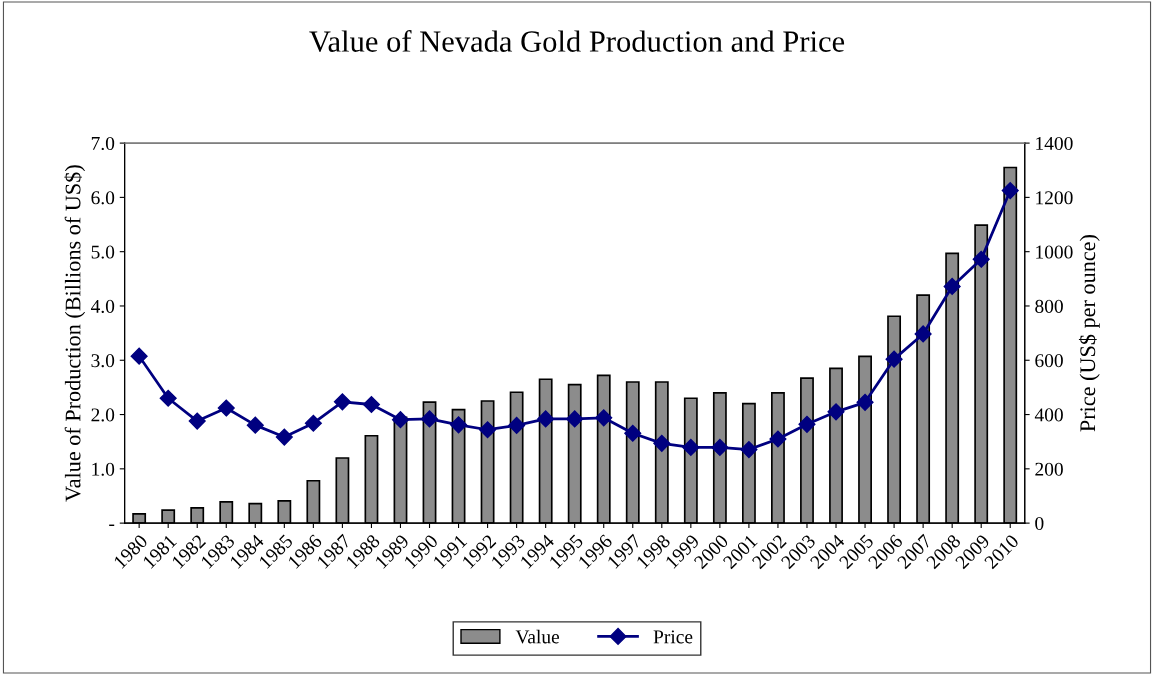 The image size is (1154, 675). I want to click on y-tick-label: 2.0, so click(103, 415).